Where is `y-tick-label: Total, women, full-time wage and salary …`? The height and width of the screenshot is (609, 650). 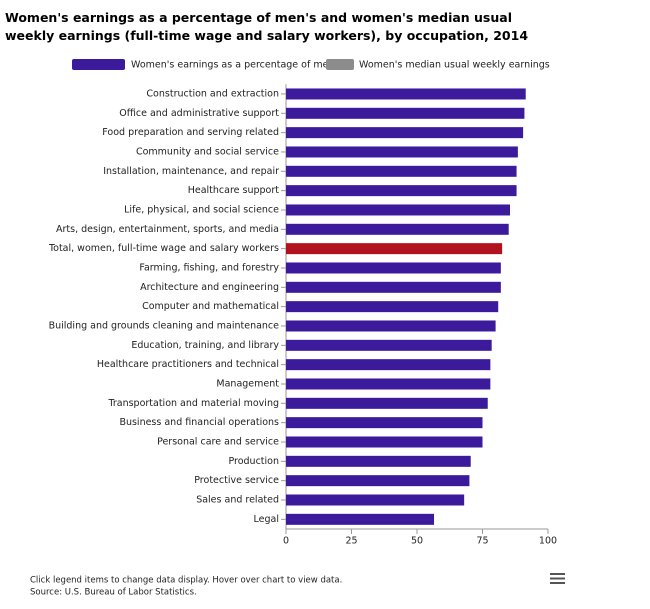 y-tick-label: Total, women, full-time wage and salary … is located at coordinates (163, 248).